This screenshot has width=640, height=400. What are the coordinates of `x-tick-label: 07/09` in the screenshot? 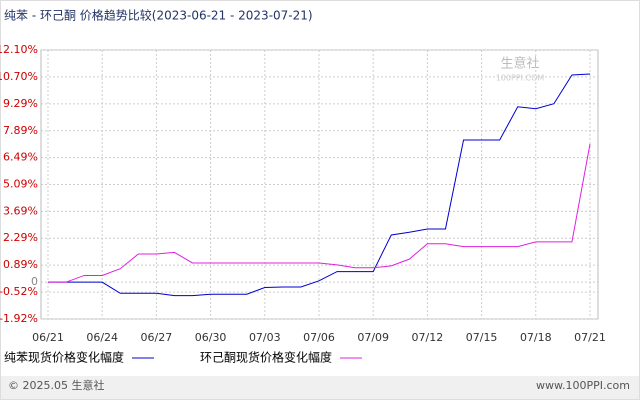 It's located at (373, 337).